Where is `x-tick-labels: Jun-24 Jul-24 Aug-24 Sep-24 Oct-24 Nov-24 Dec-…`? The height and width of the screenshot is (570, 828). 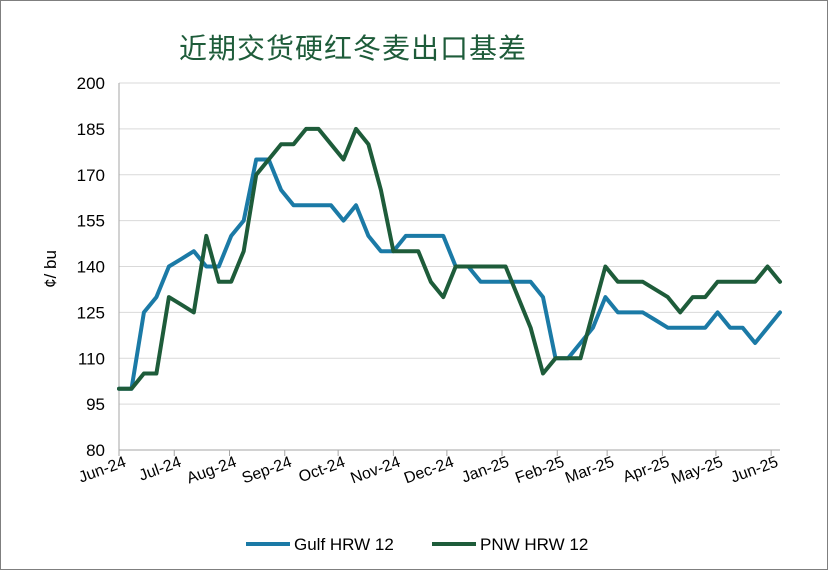
x-tick-labels: Jun-24 Jul-24 Aug-24 Sep-24 Oct-24 Nov-24 Dec-… is located at coordinates (429, 469).